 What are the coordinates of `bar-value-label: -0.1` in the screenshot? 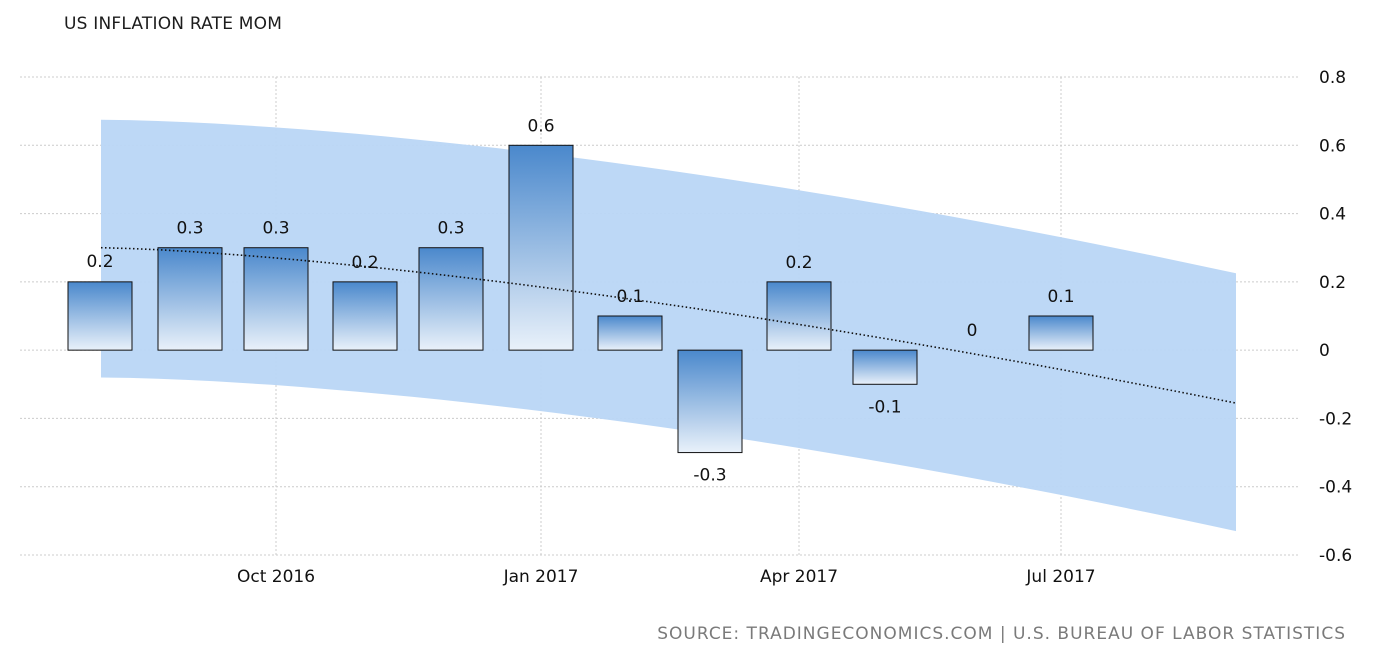 It's located at (884, 407).